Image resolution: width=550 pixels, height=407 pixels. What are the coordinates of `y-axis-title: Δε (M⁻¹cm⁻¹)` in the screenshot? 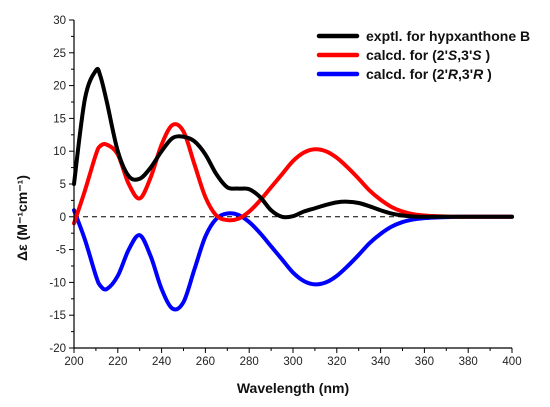 It's located at (22, 218).